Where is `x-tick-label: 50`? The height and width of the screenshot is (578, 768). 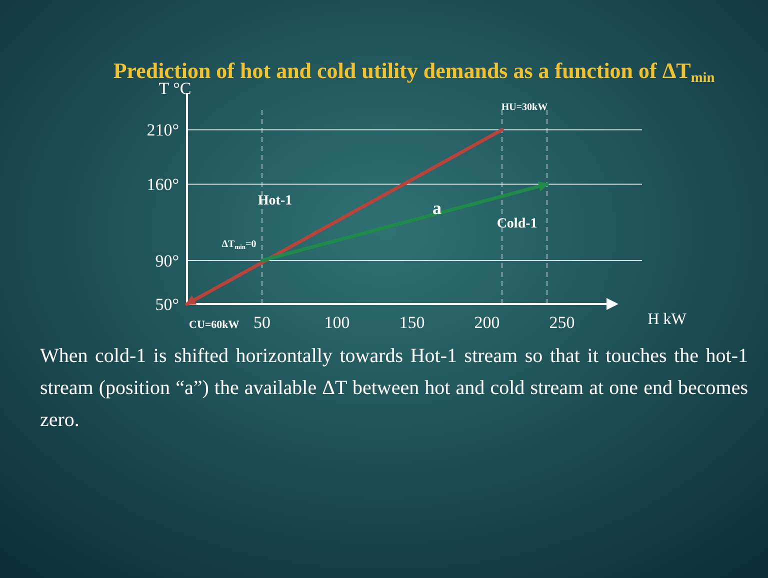 x-tick-label: 50 is located at coordinates (262, 322).